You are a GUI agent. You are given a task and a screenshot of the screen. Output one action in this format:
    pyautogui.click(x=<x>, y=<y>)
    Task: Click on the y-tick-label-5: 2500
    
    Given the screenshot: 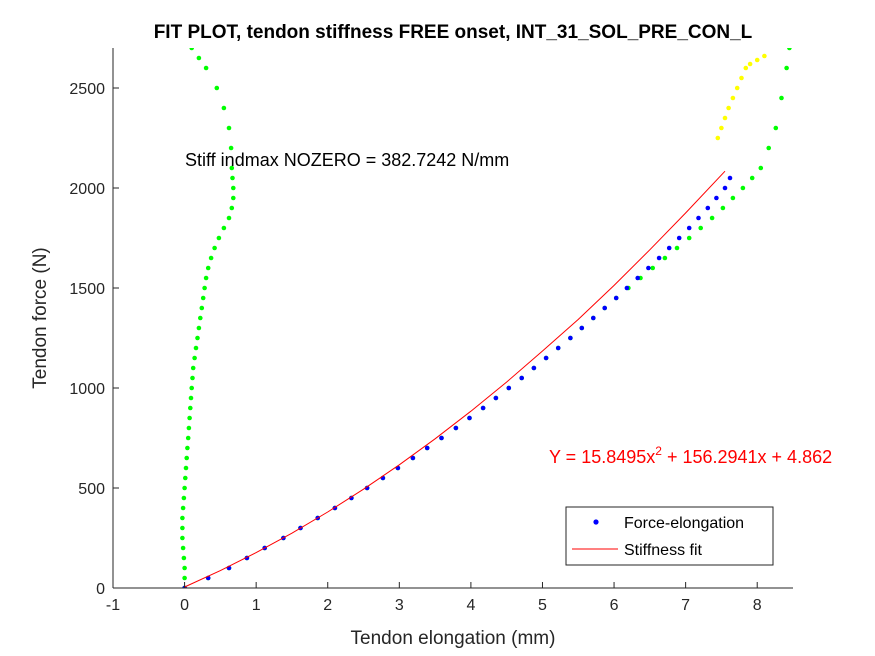 What is the action you would take?
    pyautogui.click(x=87, y=89)
    